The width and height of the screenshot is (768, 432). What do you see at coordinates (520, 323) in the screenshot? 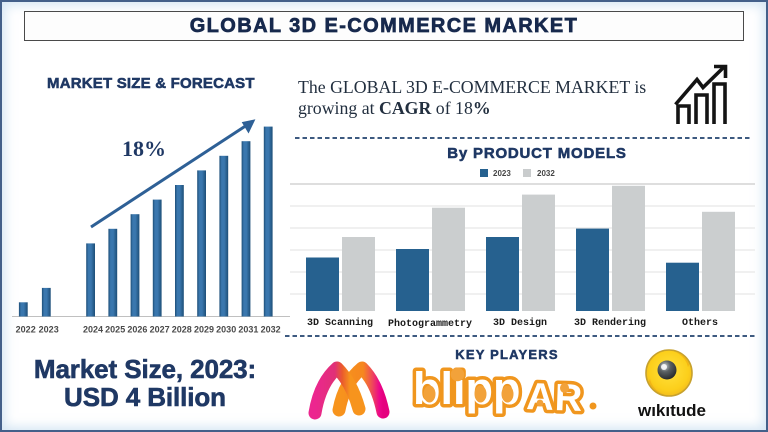
I see `svg-text: 3D Design` at bounding box center [520, 323].